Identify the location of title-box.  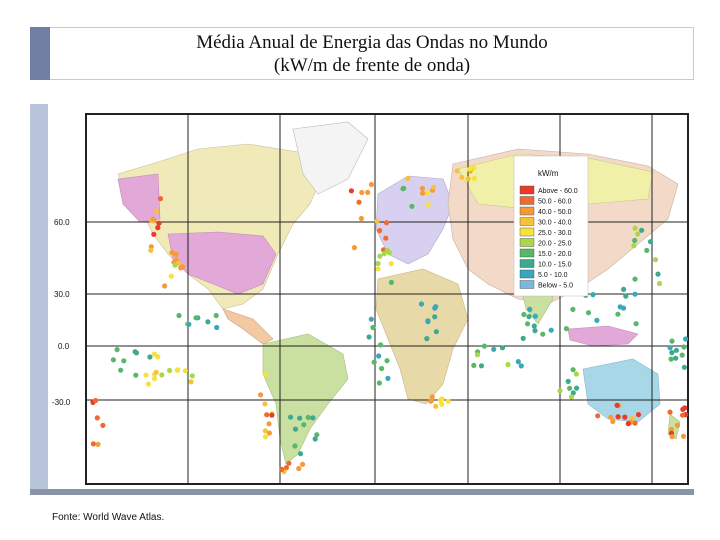
(362, 53).